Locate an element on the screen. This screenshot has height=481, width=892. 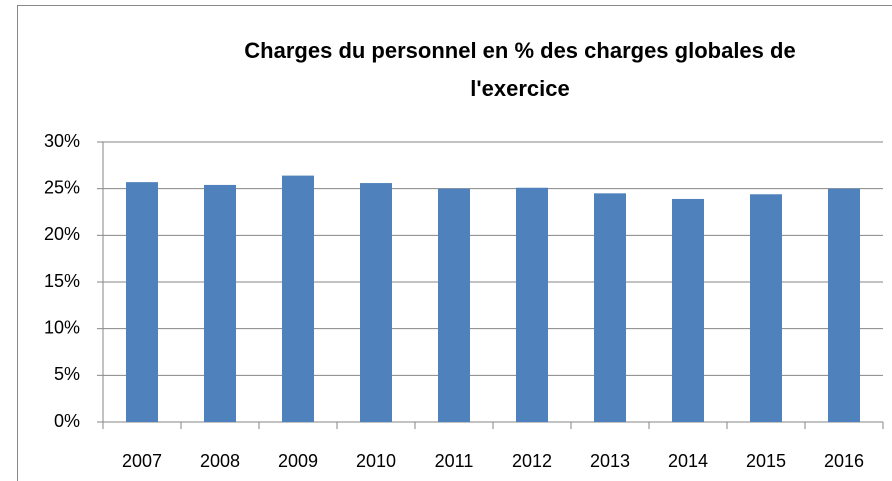
x-tick-label: 2014 is located at coordinates (688, 461).